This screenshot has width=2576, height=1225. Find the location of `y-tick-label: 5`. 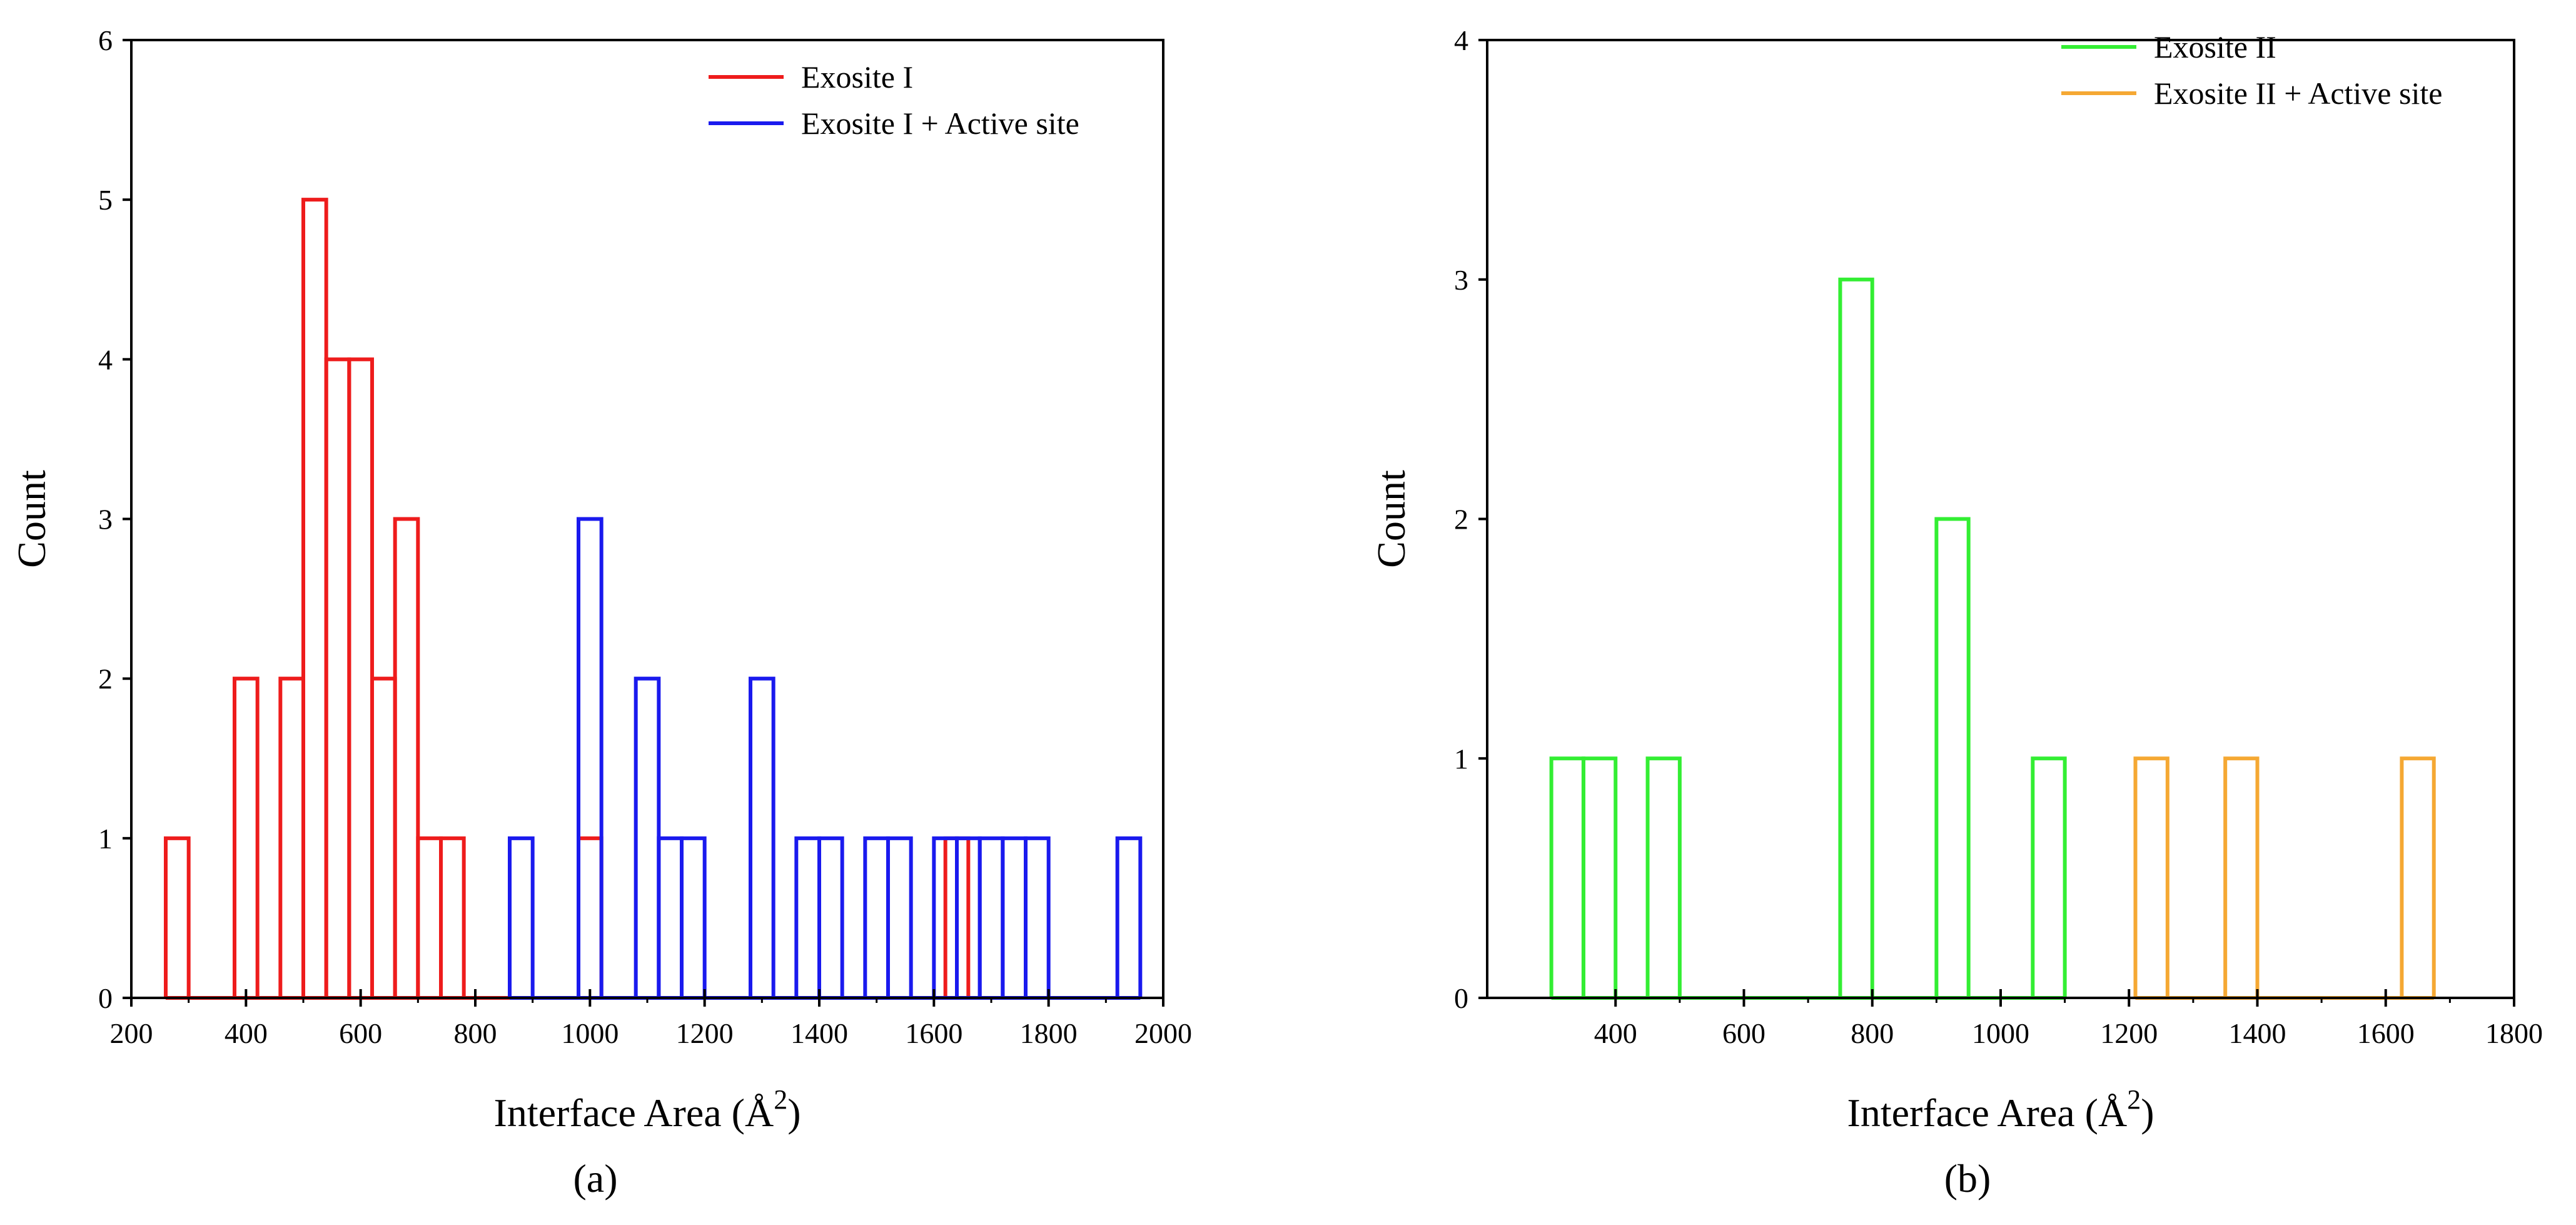

y-tick-label: 5 is located at coordinates (106, 200).